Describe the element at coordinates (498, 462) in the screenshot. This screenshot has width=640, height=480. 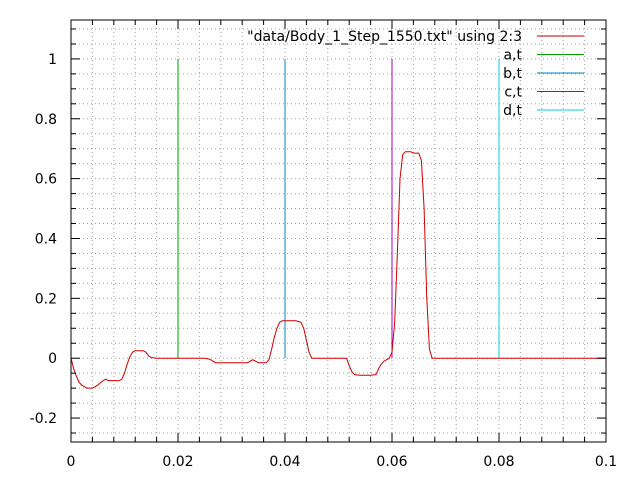
I see `x-tick-label: 0.08` at that location.